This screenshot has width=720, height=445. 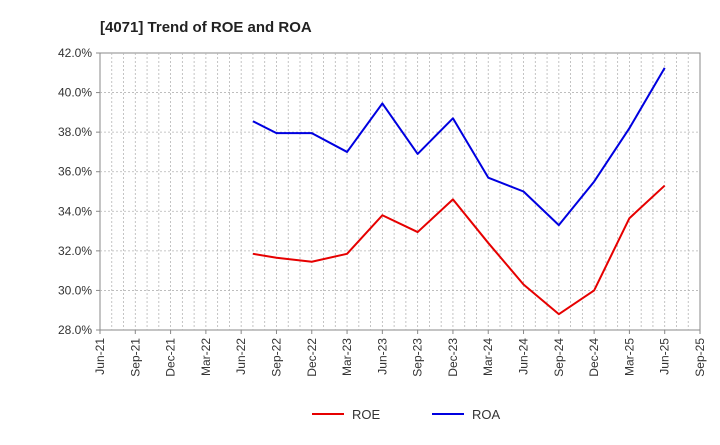 What do you see at coordinates (135, 357) in the screenshot?
I see `x-tick-label: Sep-21` at bounding box center [135, 357].